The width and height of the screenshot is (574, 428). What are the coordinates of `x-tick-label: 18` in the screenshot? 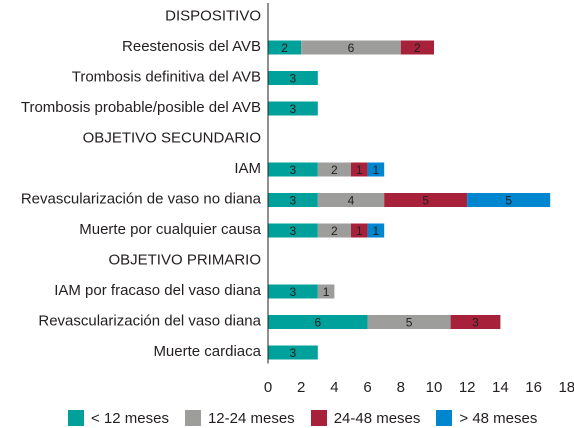 It's located at (566, 387).